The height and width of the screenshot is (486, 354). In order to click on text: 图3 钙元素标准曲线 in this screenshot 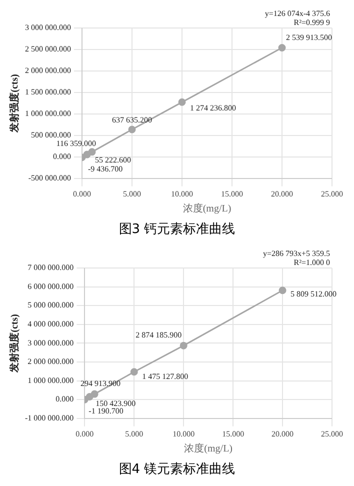, I will do `click(177, 229)`.